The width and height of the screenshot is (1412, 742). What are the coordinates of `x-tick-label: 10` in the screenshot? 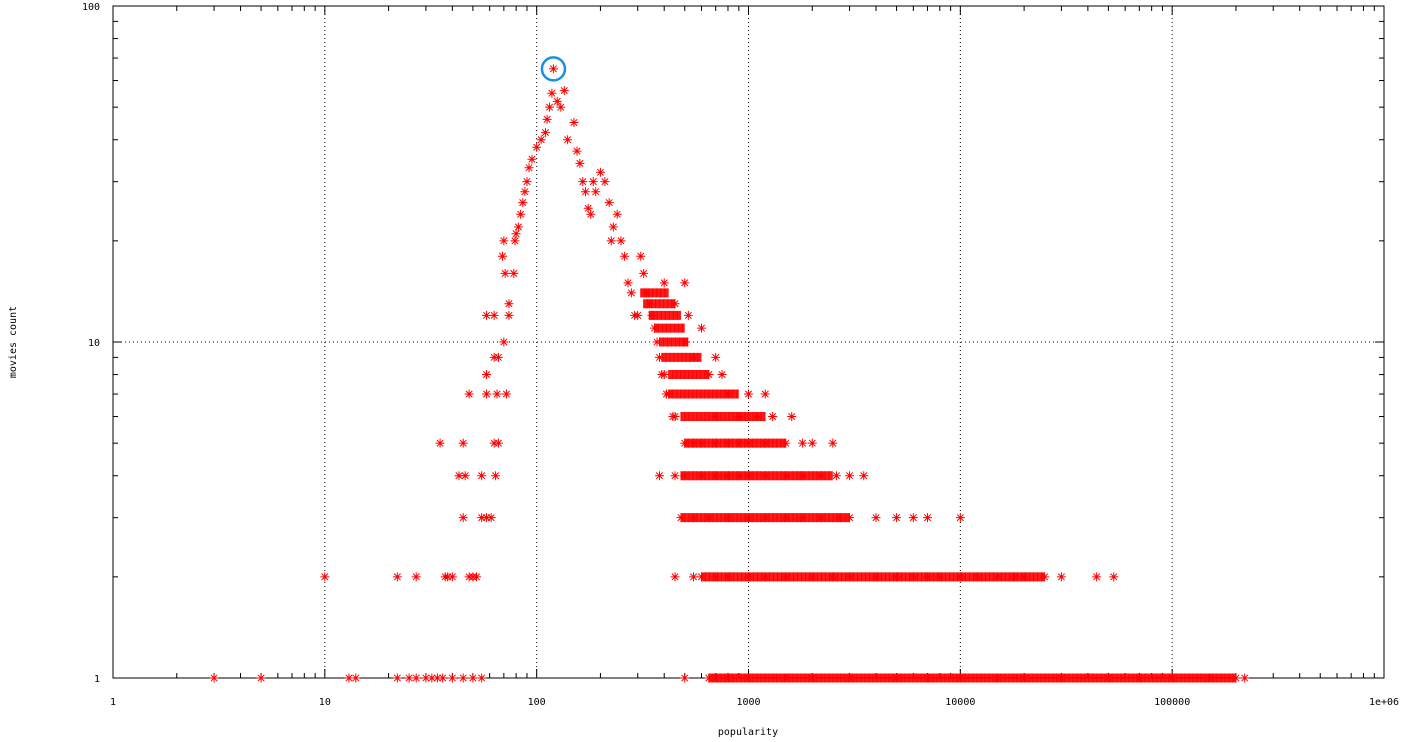 It's located at (325, 702).